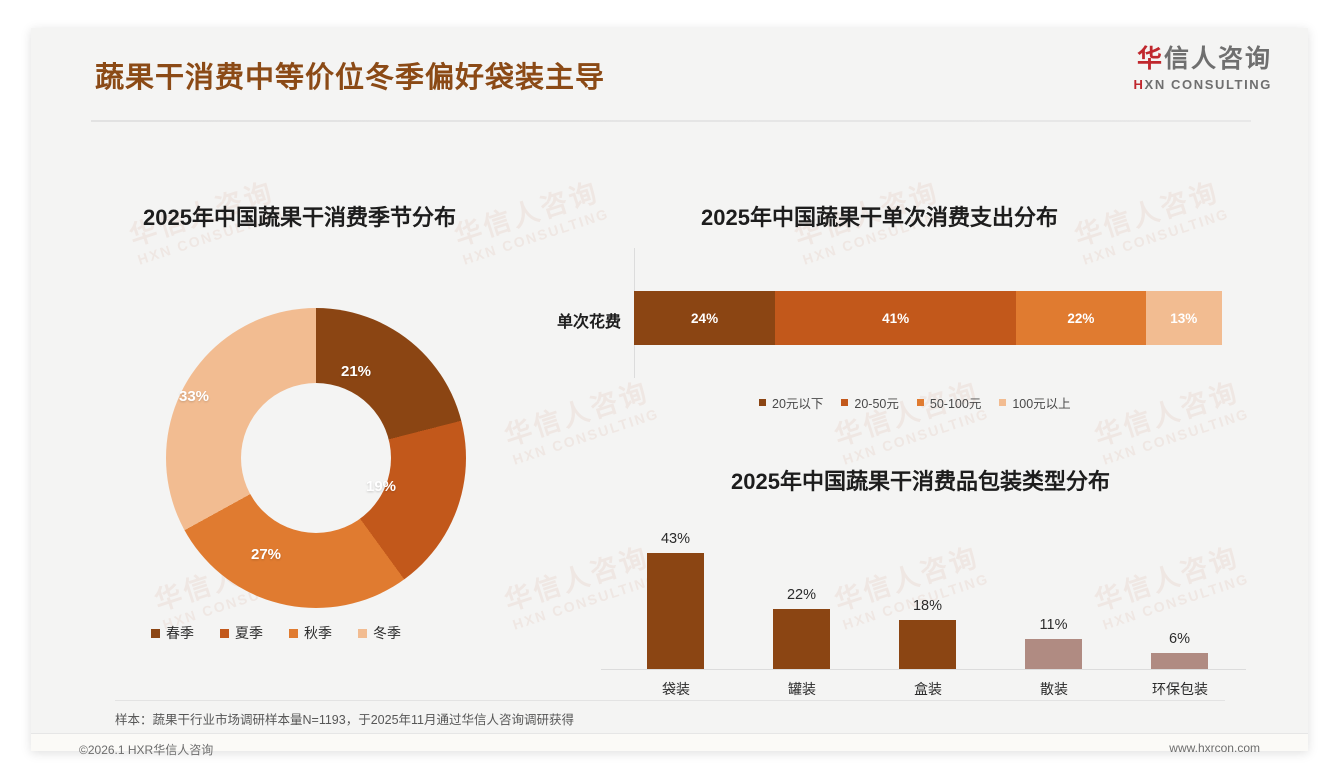 Image resolution: width=1340 pixels, height=780 pixels. Describe the element at coordinates (801, 595) in the screenshot. I see `column-value-label: 22%` at that location.